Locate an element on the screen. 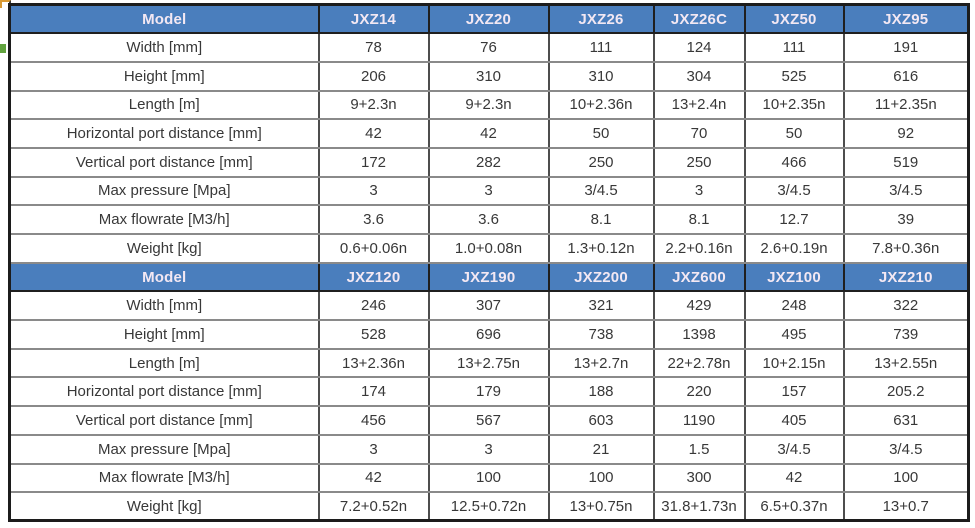 This screenshot has height=528, width=975. model-column-header: JXZ100 is located at coordinates (794, 277).